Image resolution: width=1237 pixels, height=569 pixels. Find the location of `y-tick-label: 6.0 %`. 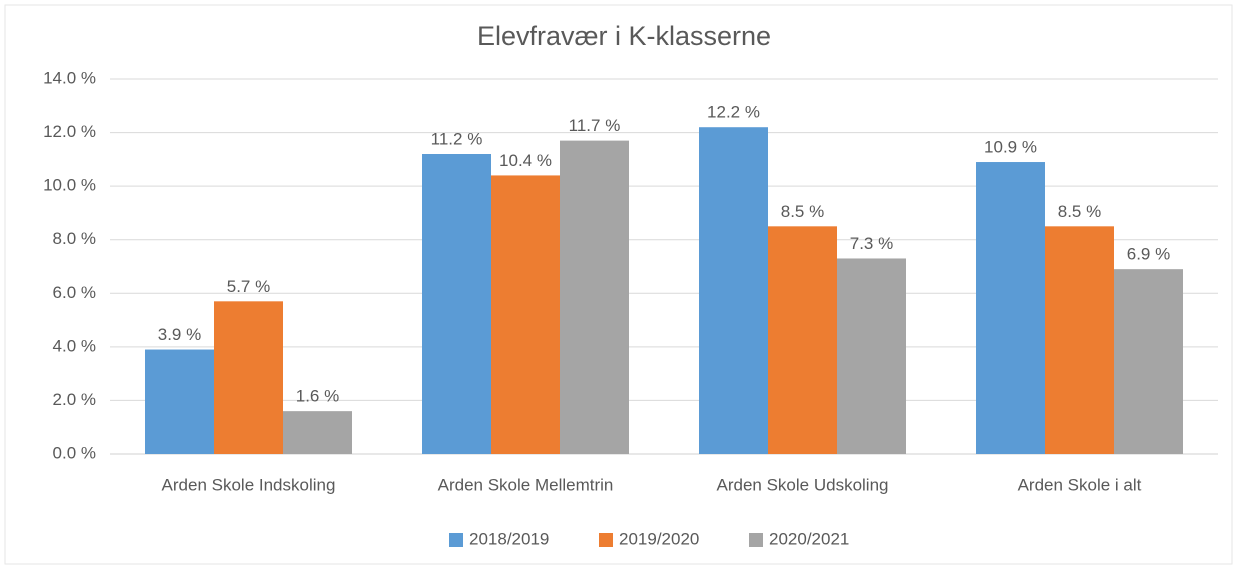

y-tick-label: 6.0 % is located at coordinates (74, 292).